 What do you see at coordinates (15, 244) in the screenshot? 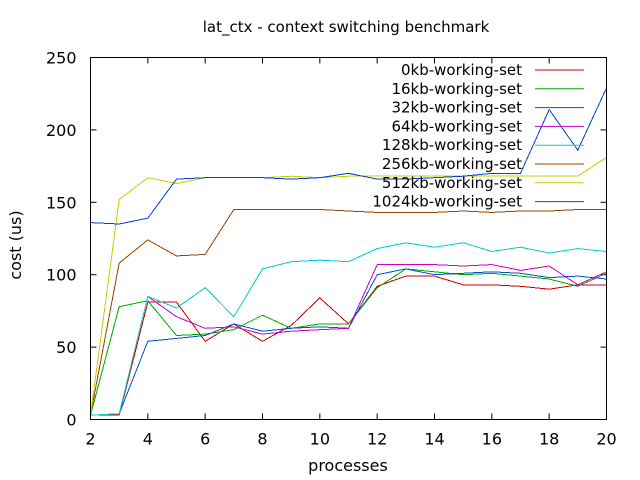
I see `y-axis-label: cost (us)` at bounding box center [15, 244].